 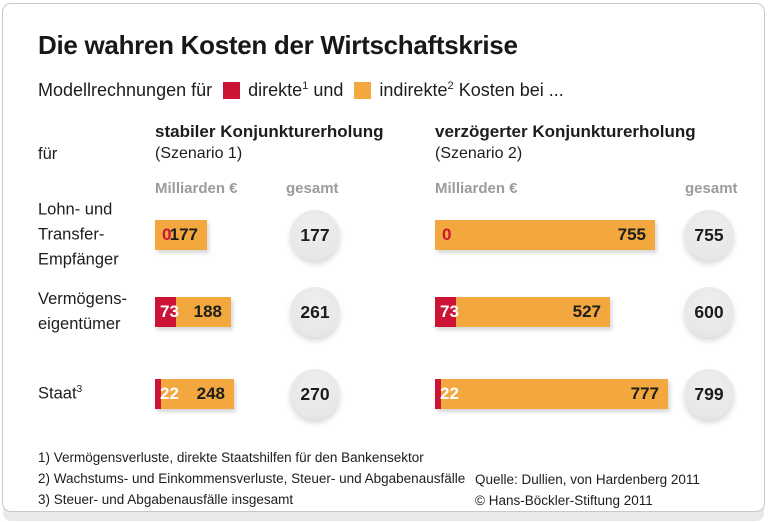 What do you see at coordinates (383, 394) in the screenshot?
I see `chart-row: Staat3 22 248 270 22 777 799` at bounding box center [383, 394].